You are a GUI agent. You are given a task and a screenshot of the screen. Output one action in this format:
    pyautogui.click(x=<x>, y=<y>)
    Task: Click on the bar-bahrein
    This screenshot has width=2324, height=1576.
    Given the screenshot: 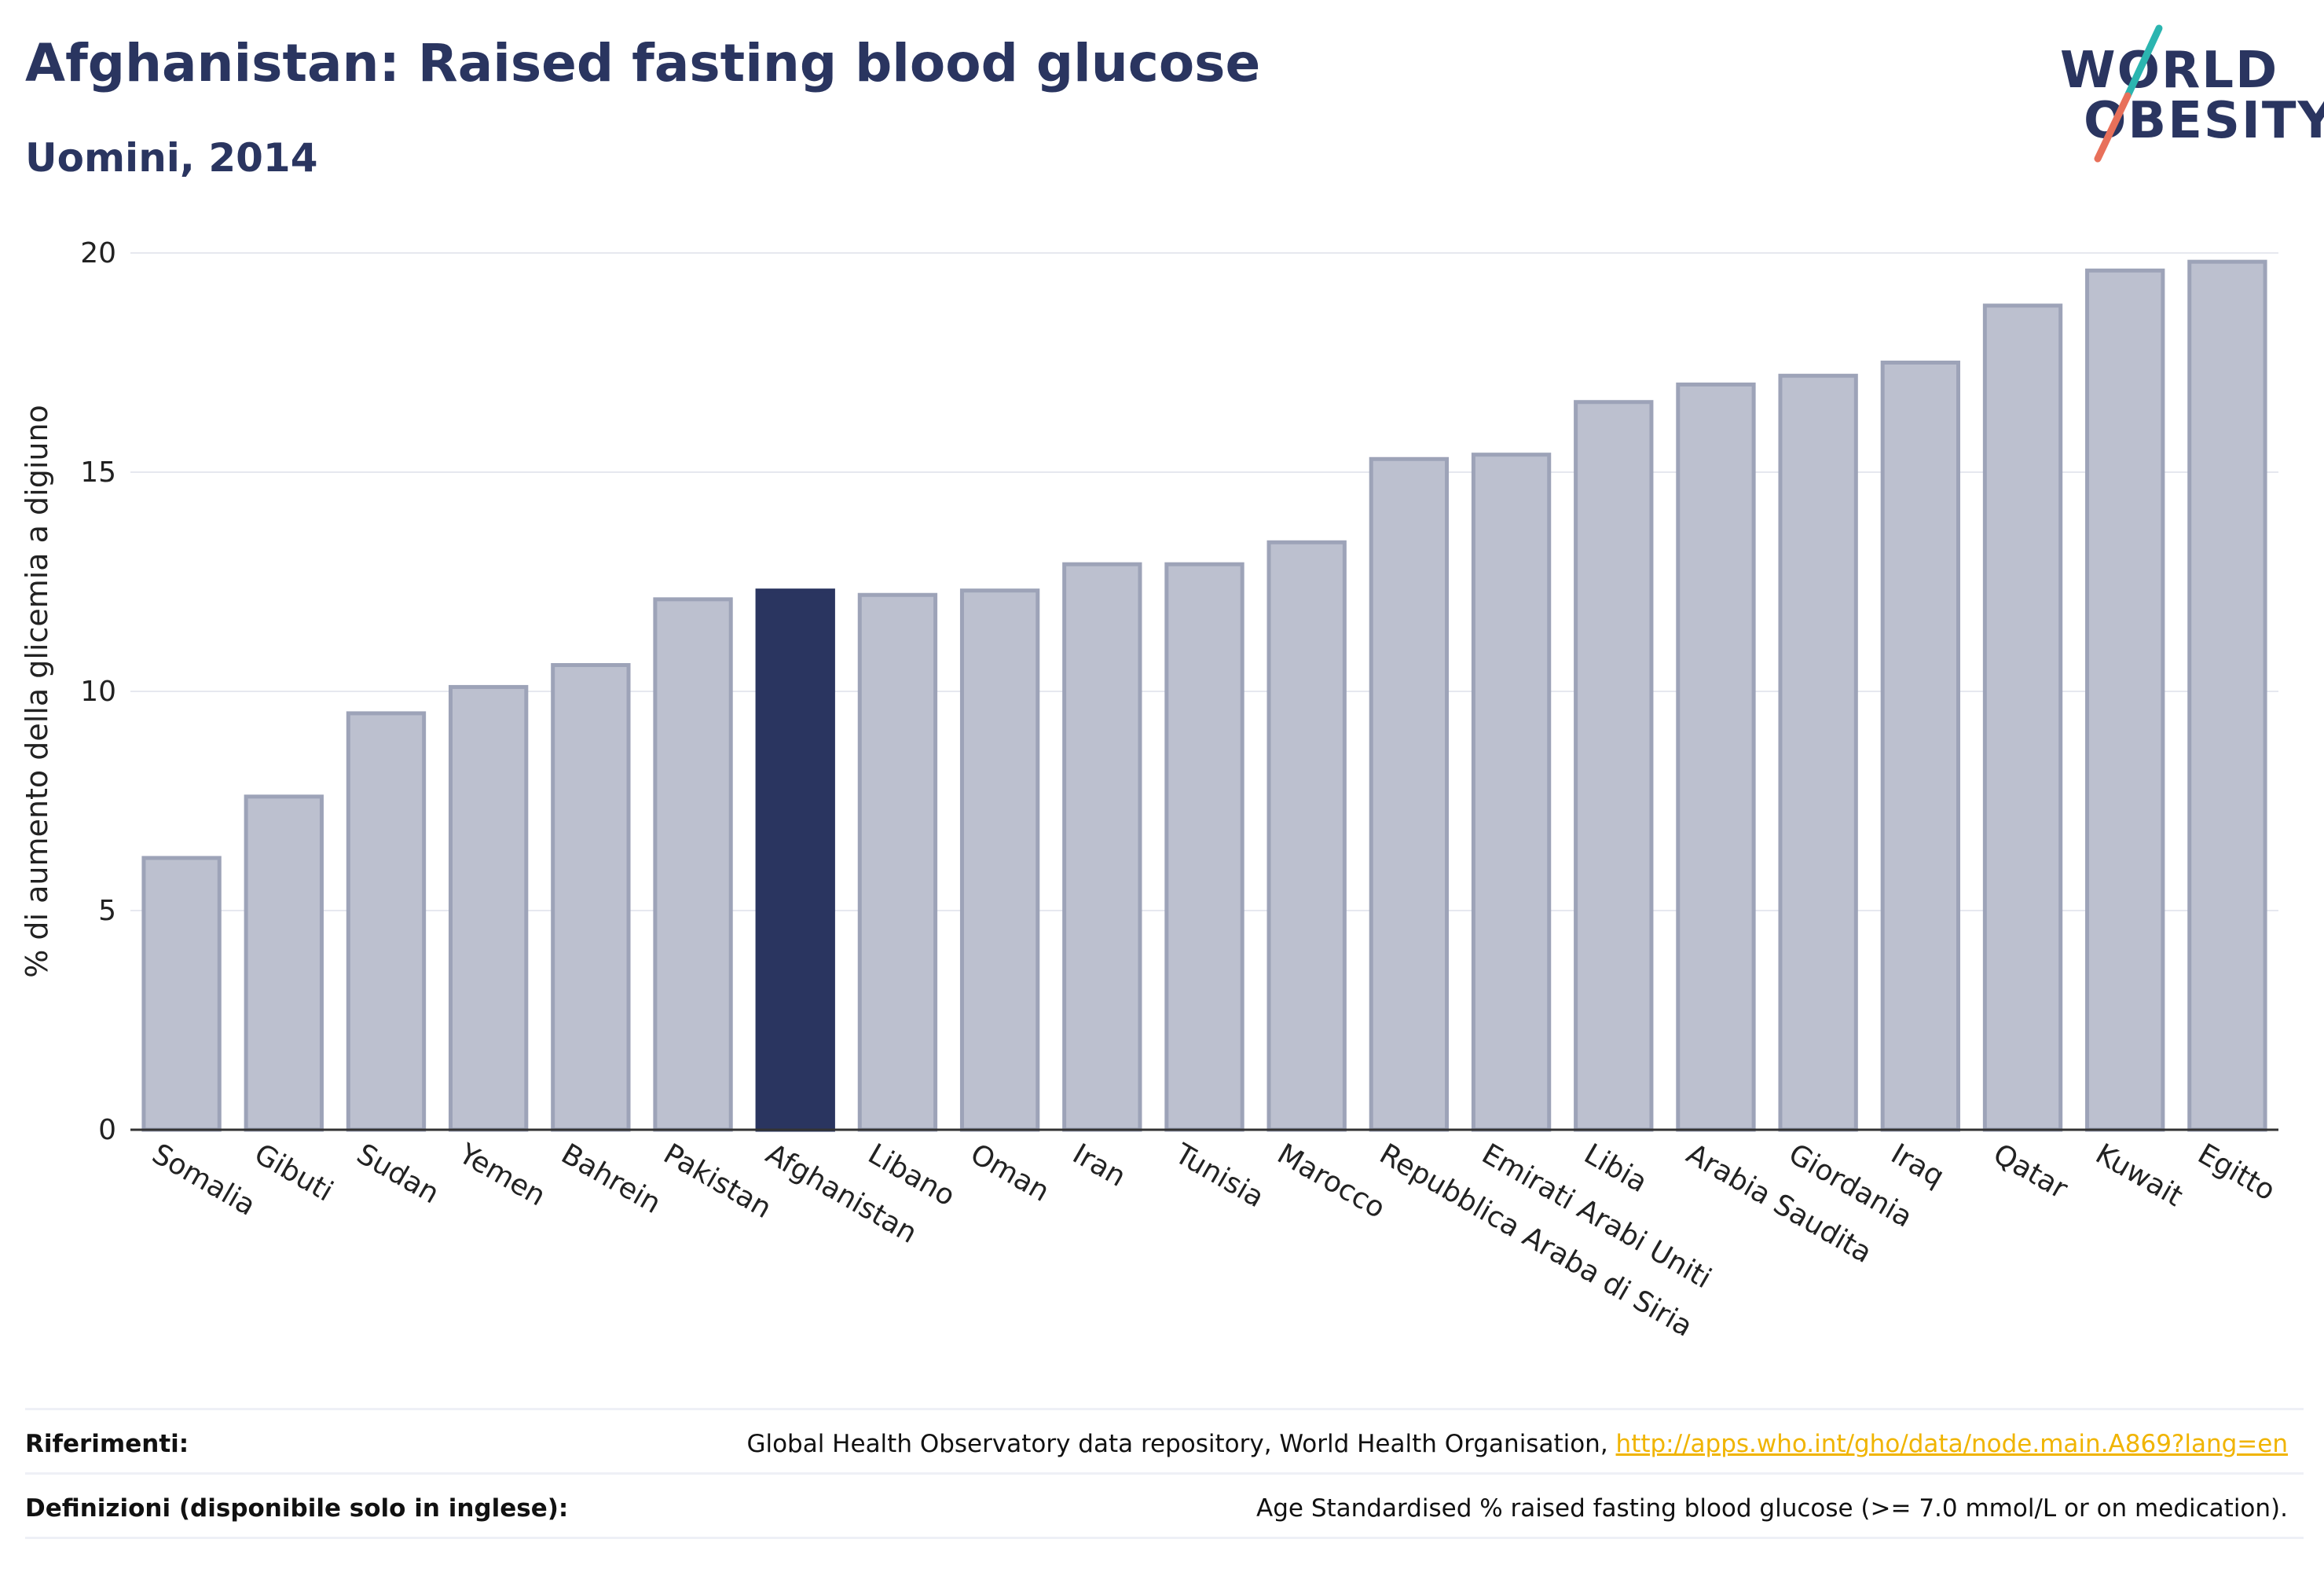 What is the action you would take?
    pyautogui.click(x=591, y=897)
    